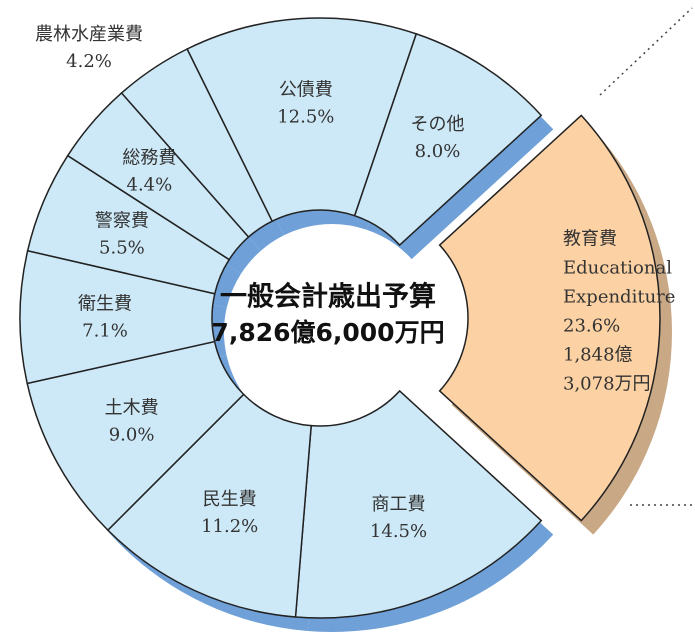  Describe the element at coordinates (437, 124) in the screenshot. I see `category-label: その他` at that location.